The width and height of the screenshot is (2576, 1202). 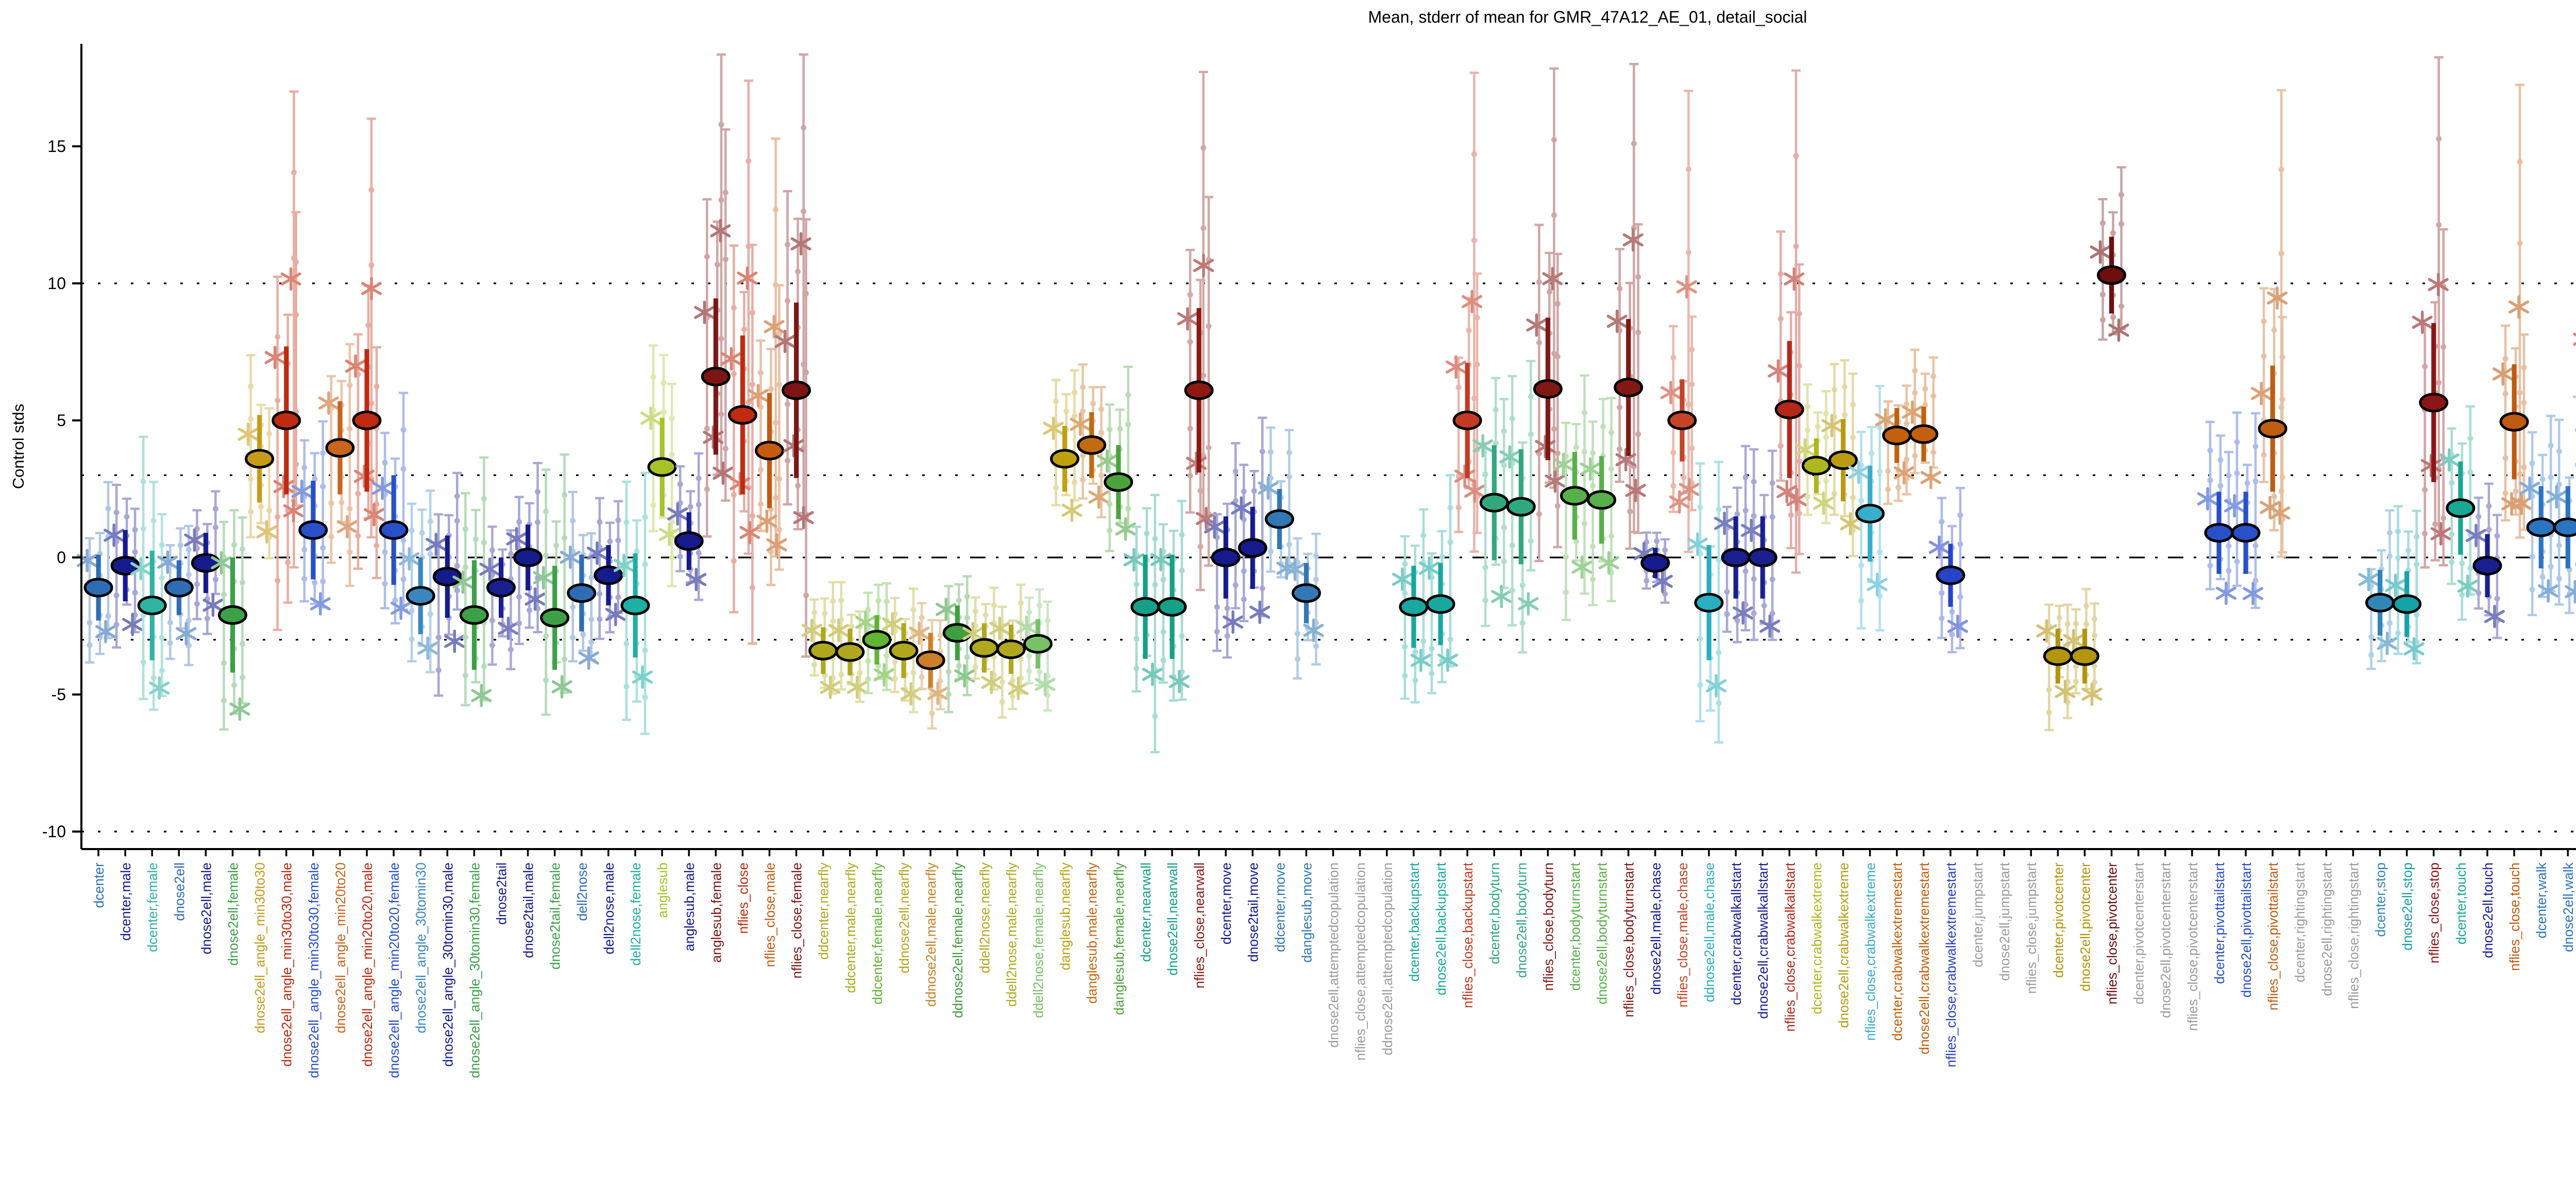 I want to click on x-category-label: ddcenter,female,nearfly, so click(x=877, y=933).